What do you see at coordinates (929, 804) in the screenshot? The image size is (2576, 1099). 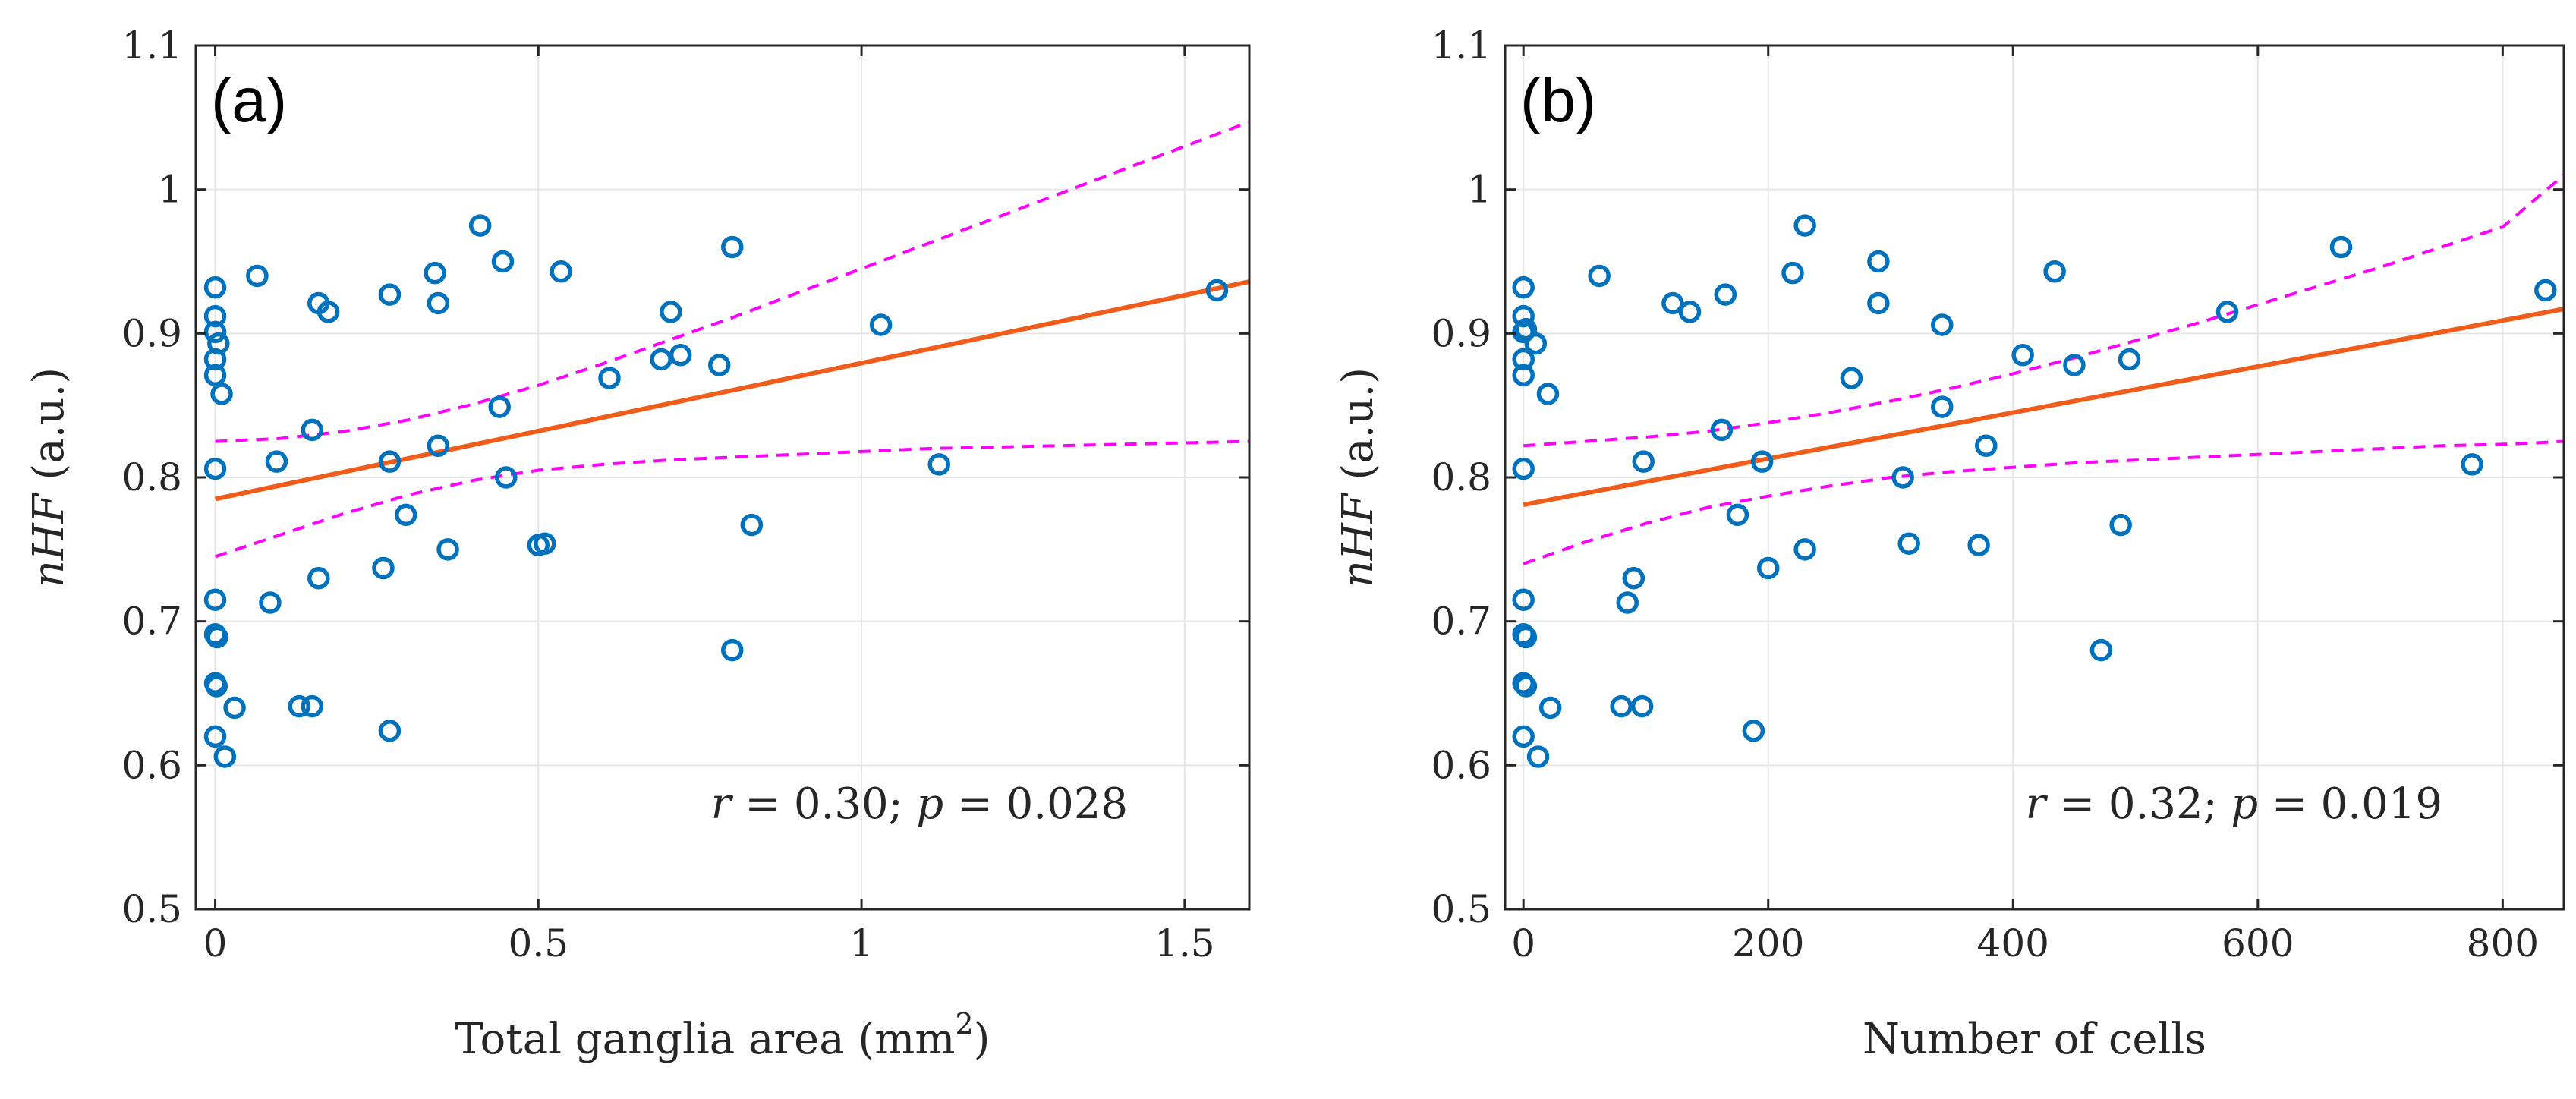 I see `p-symbol-a: p` at bounding box center [929, 804].